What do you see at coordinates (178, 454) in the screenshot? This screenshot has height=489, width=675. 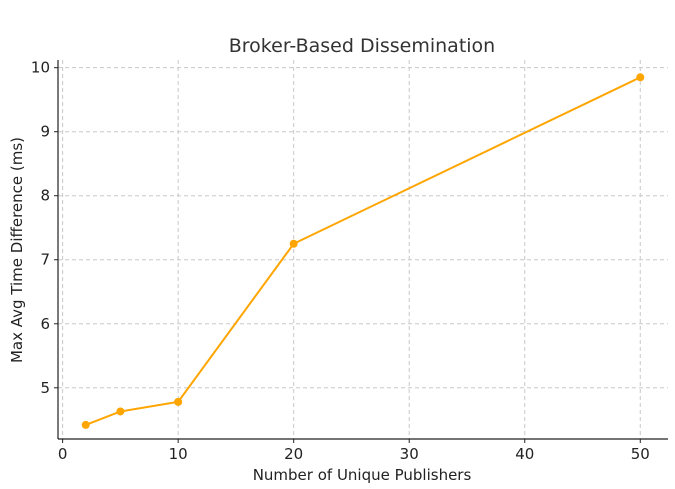 I see `x-tick-label: 10` at bounding box center [178, 454].